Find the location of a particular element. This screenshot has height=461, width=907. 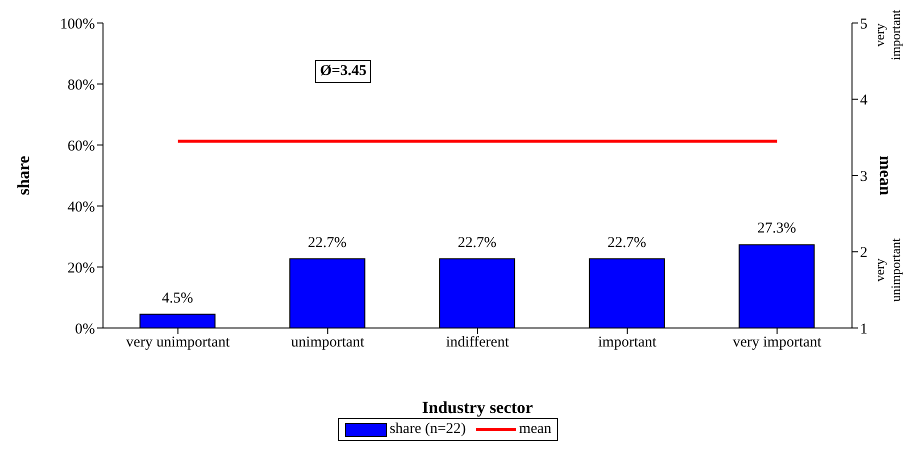

data-label: 27.3% is located at coordinates (776, 228).